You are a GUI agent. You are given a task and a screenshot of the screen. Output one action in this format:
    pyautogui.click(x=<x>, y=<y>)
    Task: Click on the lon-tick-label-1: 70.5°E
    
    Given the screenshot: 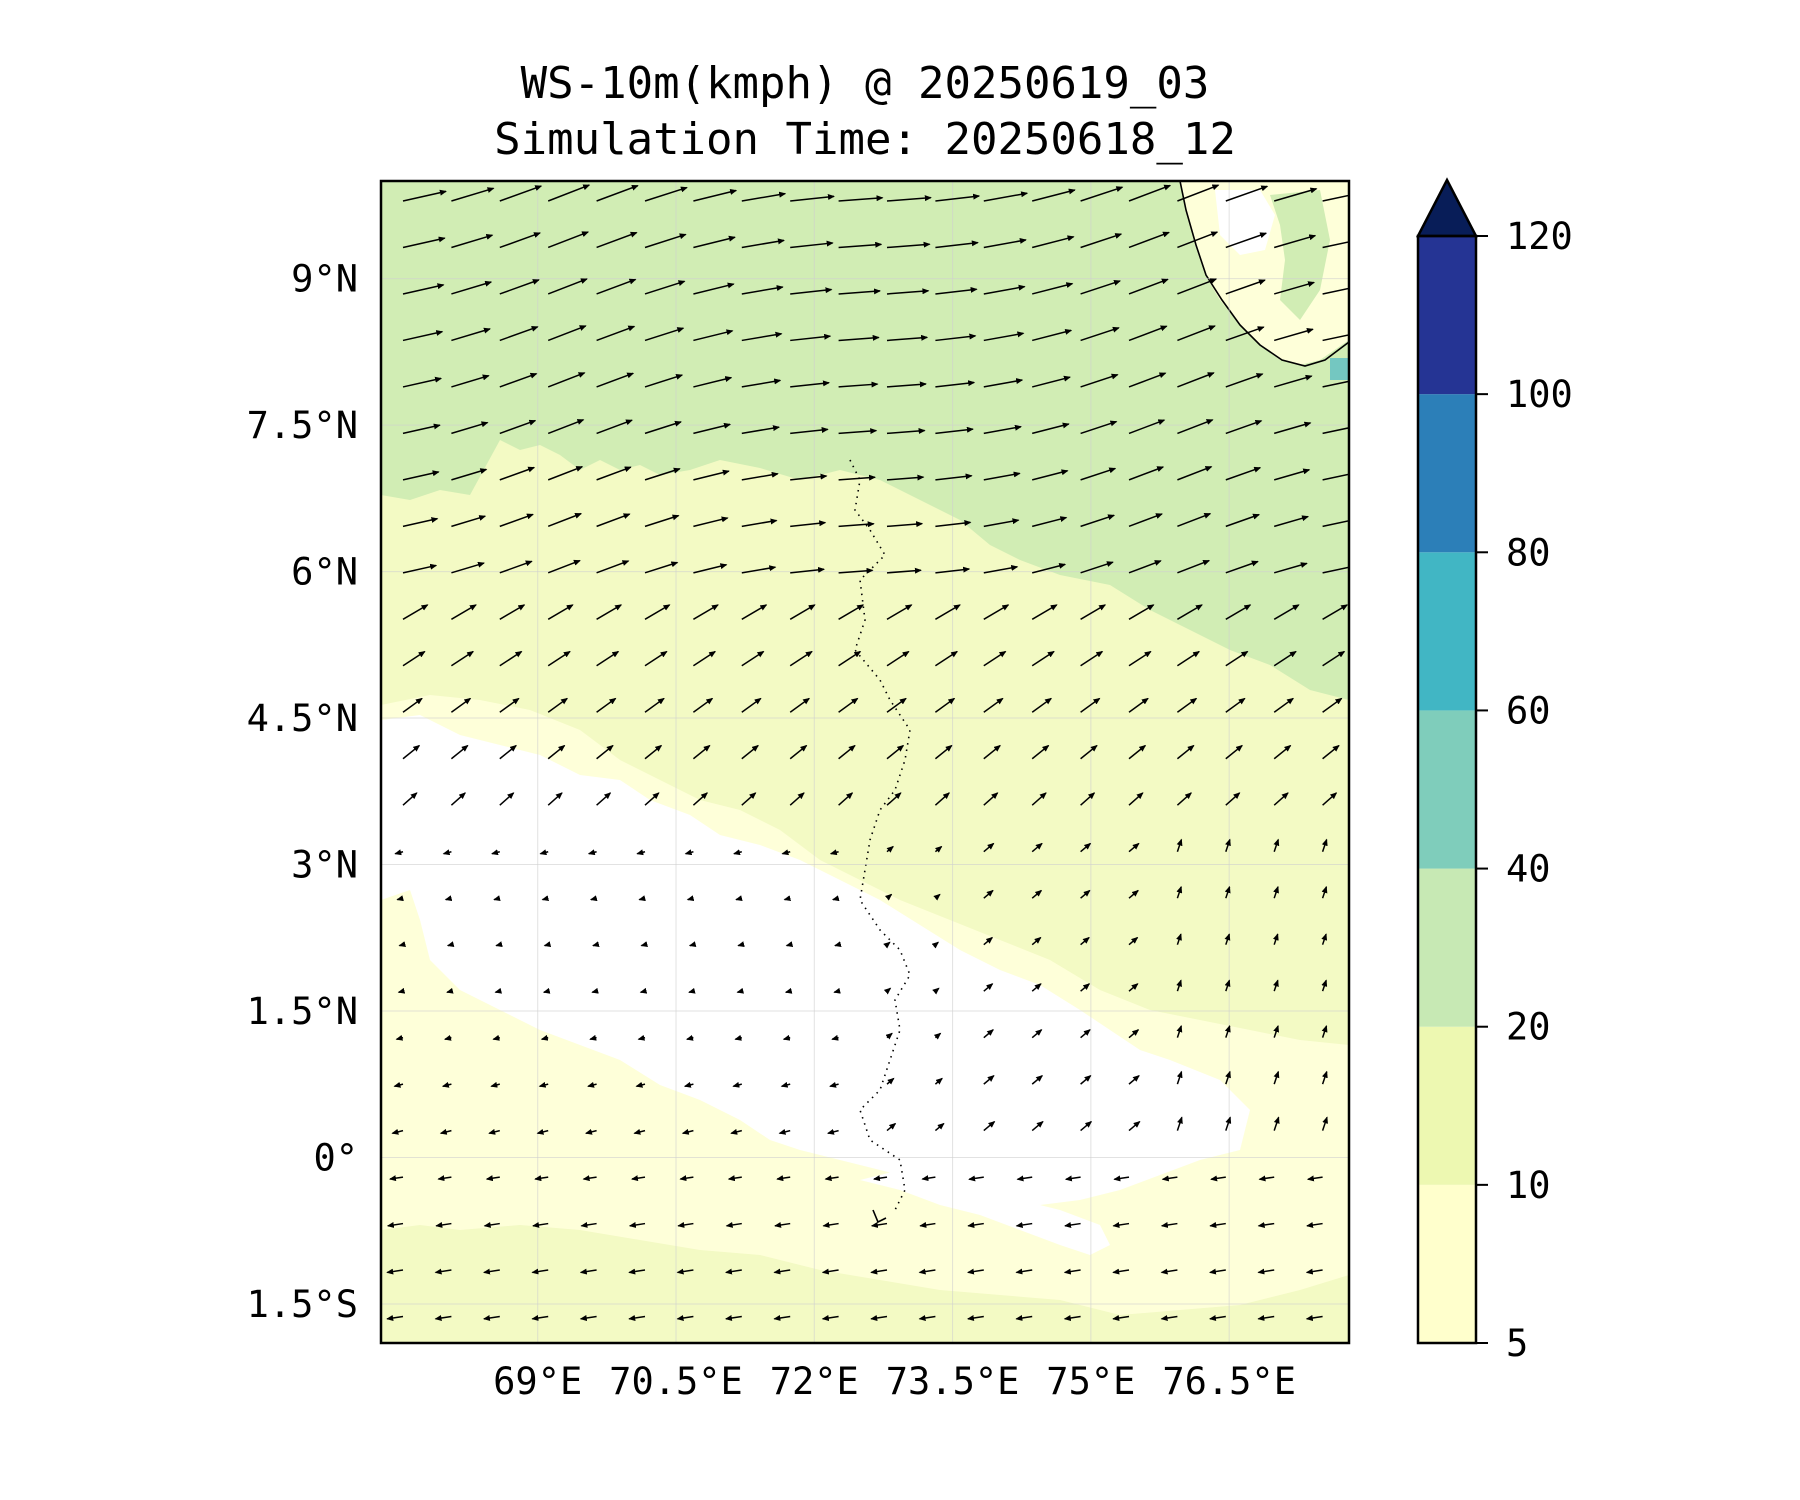 What is the action you would take?
    pyautogui.click(x=676, y=1381)
    